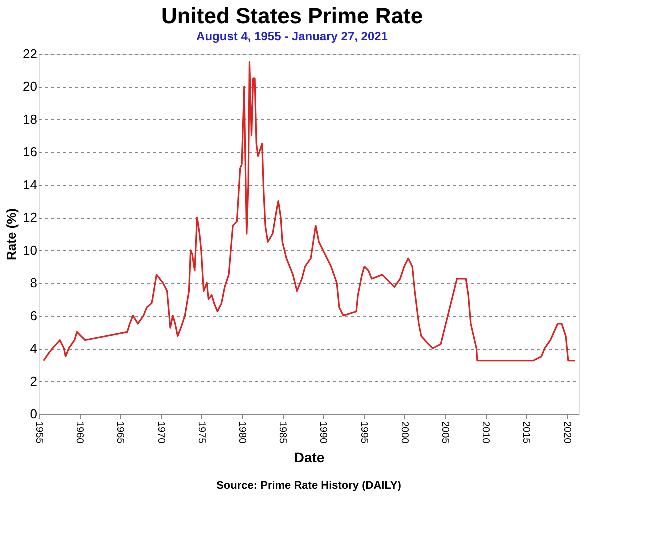  Describe the element at coordinates (309, 486) in the screenshot. I see `source-note: Source: Prime Rate History (DAILY)` at that location.